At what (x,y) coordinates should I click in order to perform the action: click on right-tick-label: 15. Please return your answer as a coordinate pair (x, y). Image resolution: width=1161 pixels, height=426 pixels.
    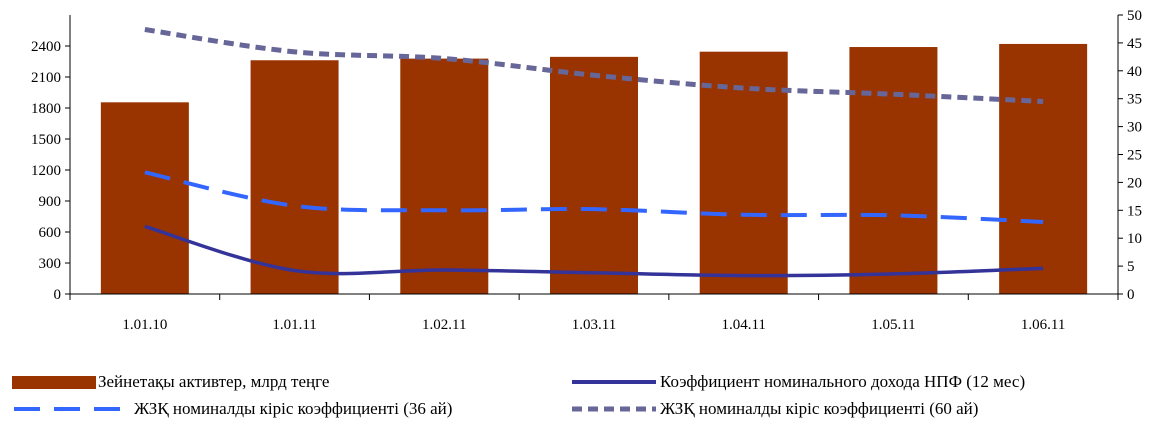
    Looking at the image, I should click on (1134, 211).